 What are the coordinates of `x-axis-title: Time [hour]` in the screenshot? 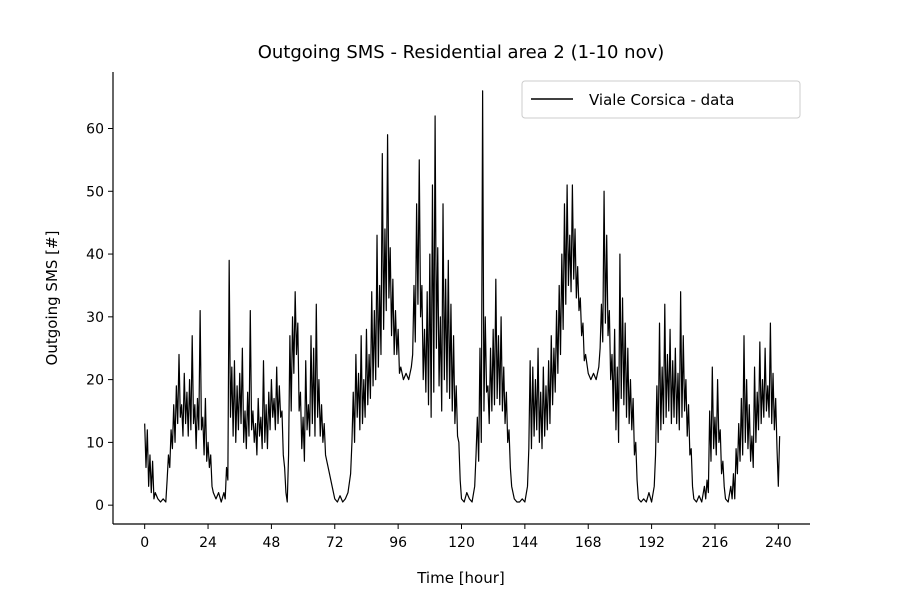 It's located at (460, 578).